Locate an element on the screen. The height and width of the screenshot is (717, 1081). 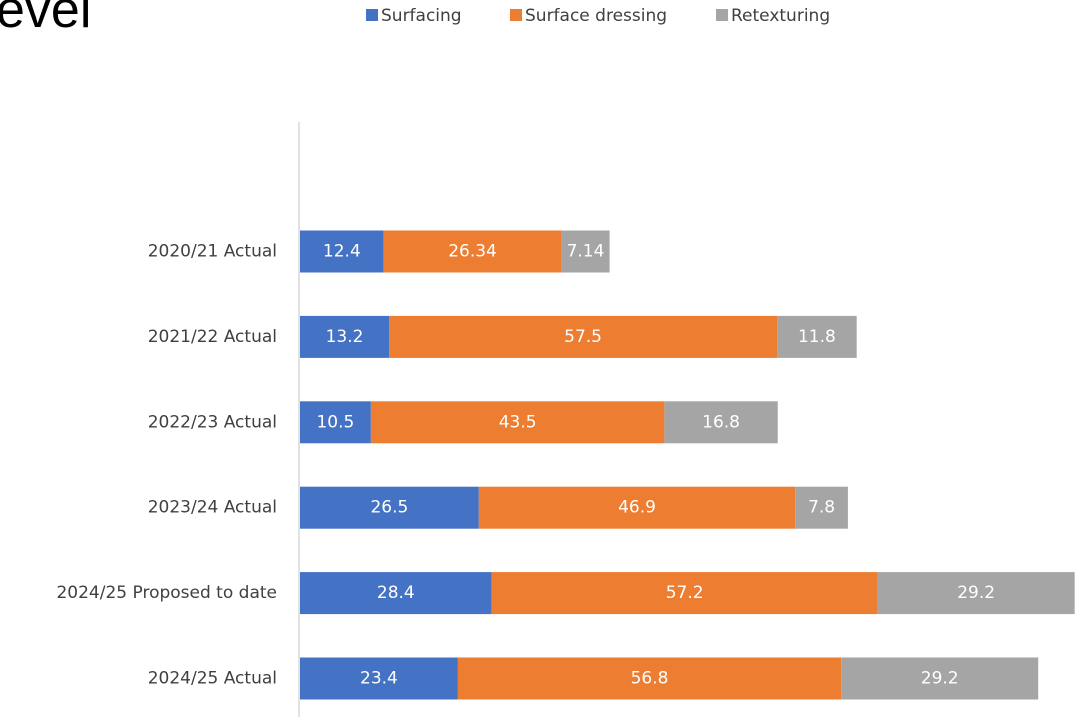
data-label-retexturing-2024-25-proposed-to-date: 29.2 is located at coordinates (976, 593).